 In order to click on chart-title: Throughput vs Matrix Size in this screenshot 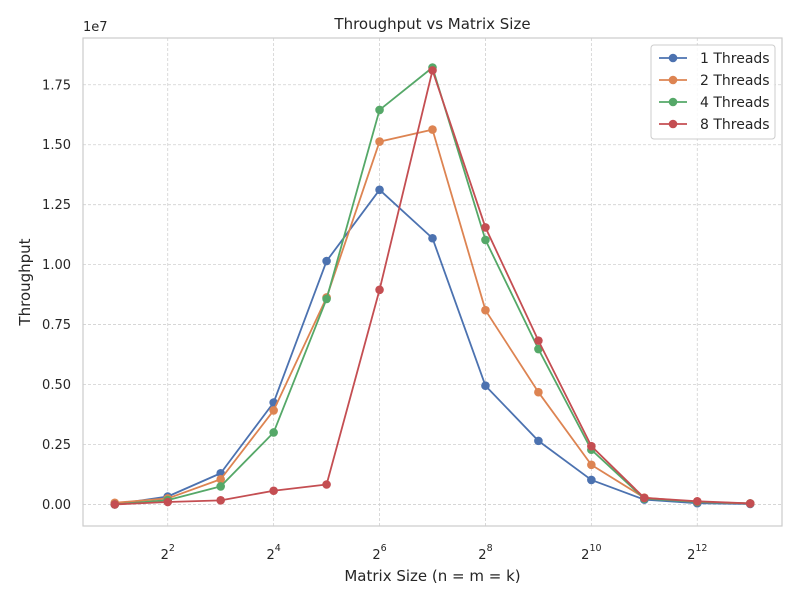, I will do `click(431, 24)`.